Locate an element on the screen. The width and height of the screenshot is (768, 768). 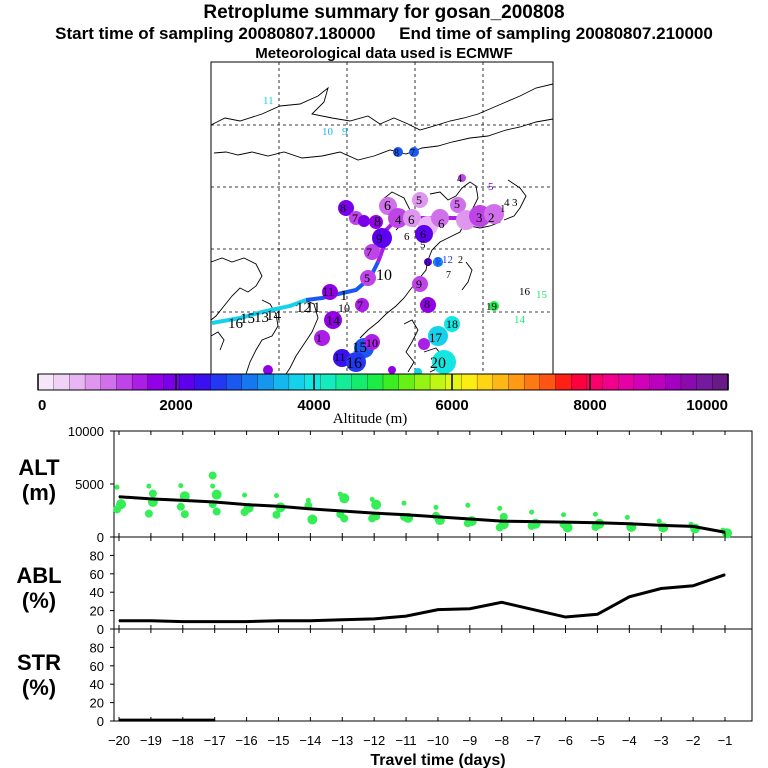
y-tick-label: 0 is located at coordinates (100, 537).